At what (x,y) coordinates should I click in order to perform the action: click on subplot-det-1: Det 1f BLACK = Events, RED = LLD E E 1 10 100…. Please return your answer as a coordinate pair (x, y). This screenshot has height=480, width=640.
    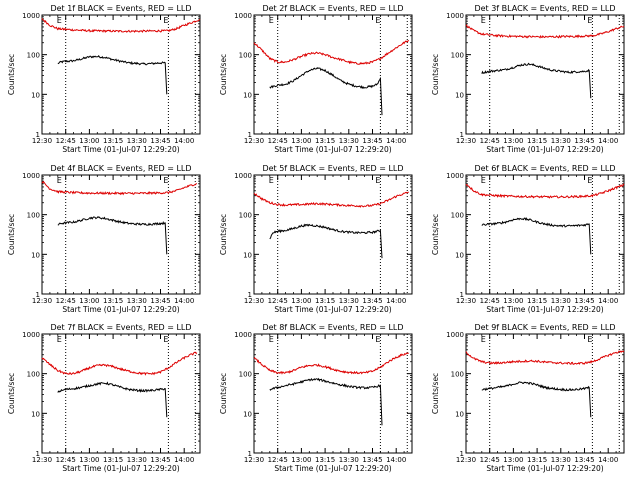
    Looking at the image, I should click on (104, 79).